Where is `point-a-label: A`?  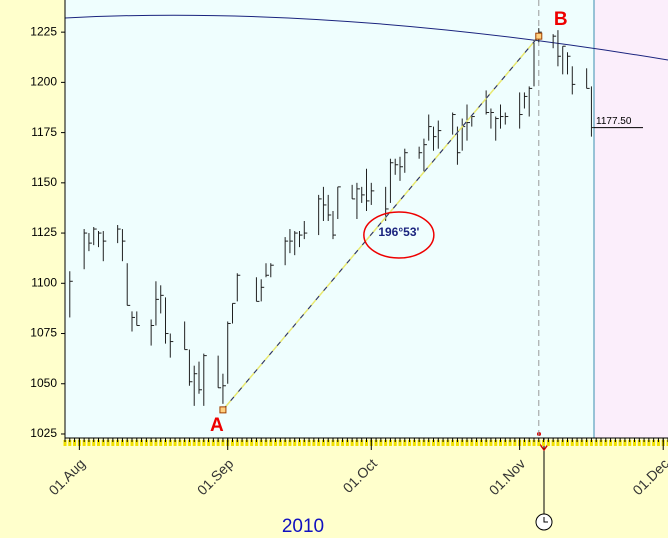 point-a-label: A is located at coordinates (217, 425).